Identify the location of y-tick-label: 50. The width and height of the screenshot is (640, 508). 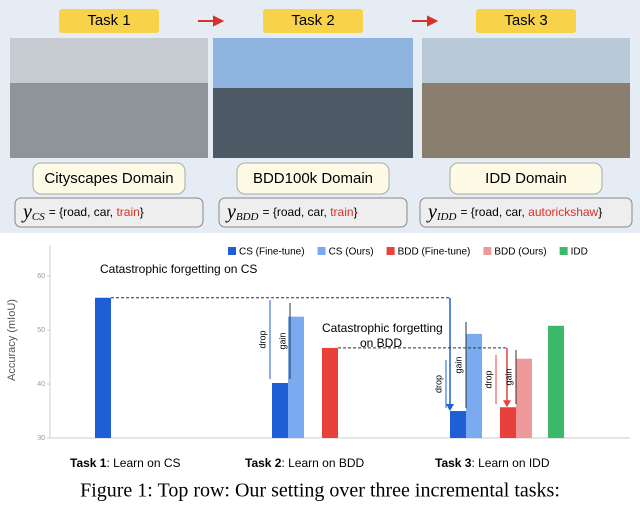
(41, 330).